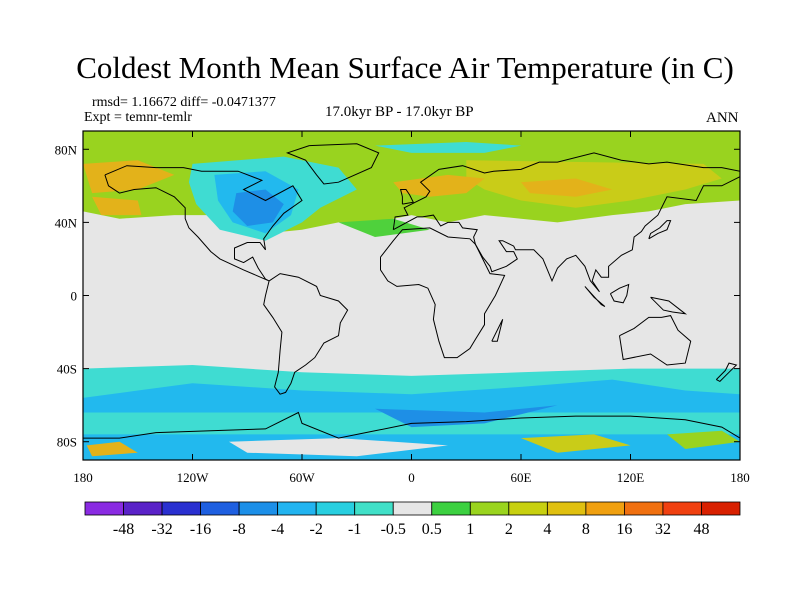 Image resolution: width=800 pixels, height=600 pixels. I want to click on season-label: ANN, so click(722, 118).